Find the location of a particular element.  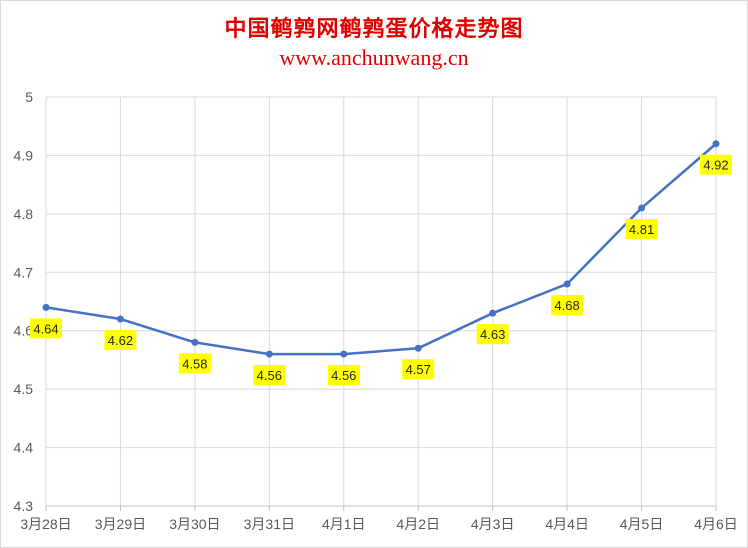

x-tick-label: 4月3日 is located at coordinates (493, 524).